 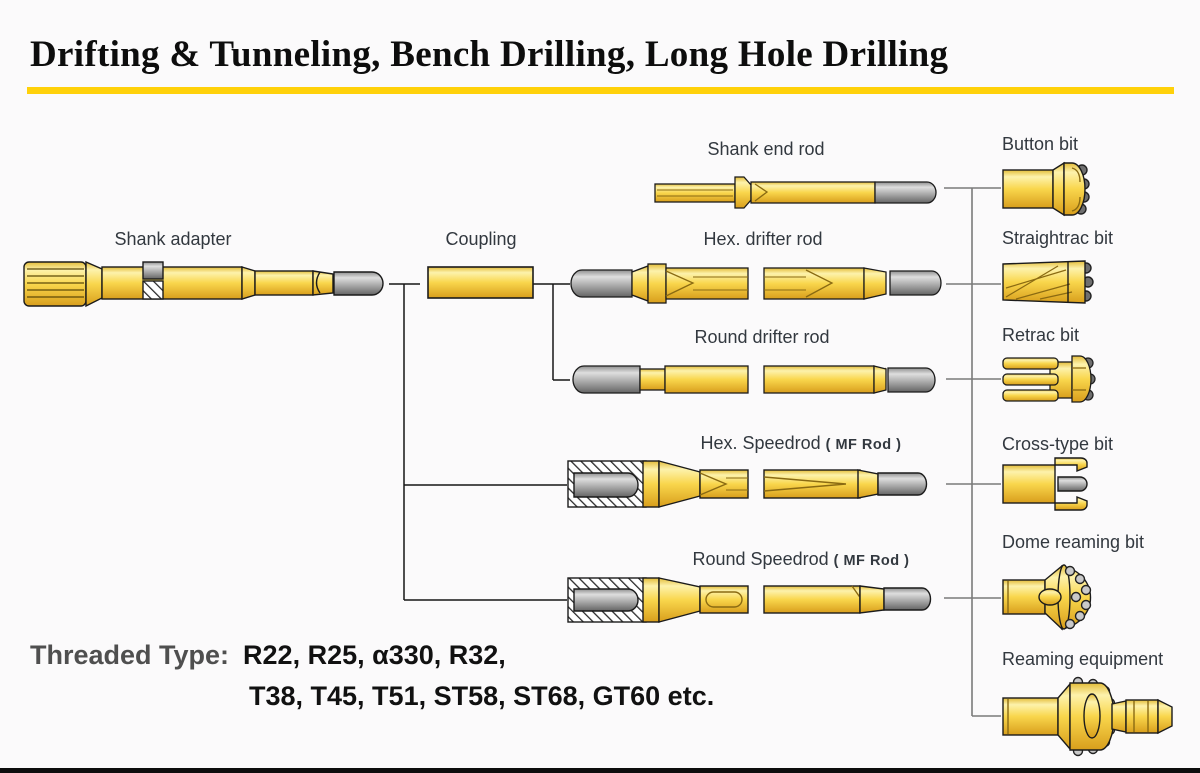 I want to click on cross-type-bit-label: Cross-type bit, so click(x=1058, y=444).